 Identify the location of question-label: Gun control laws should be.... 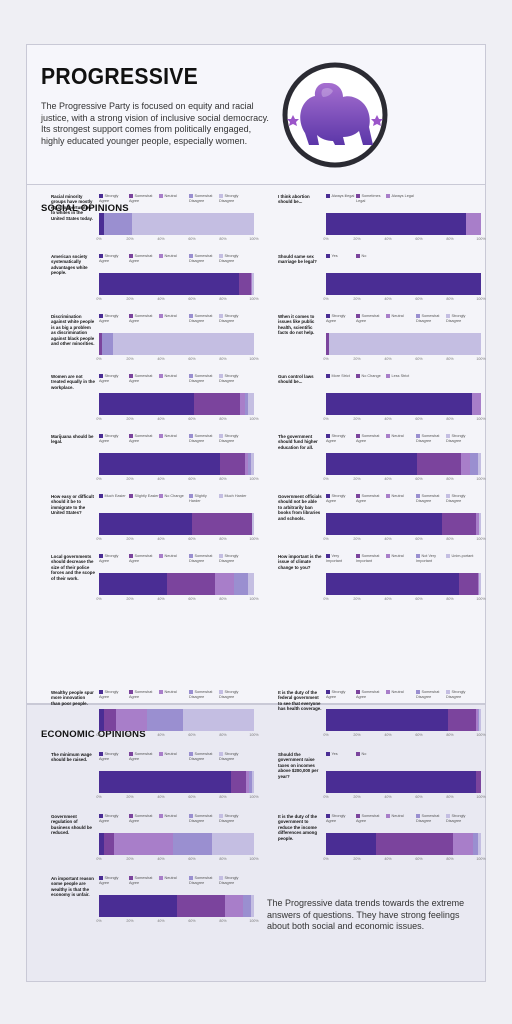
(296, 379).